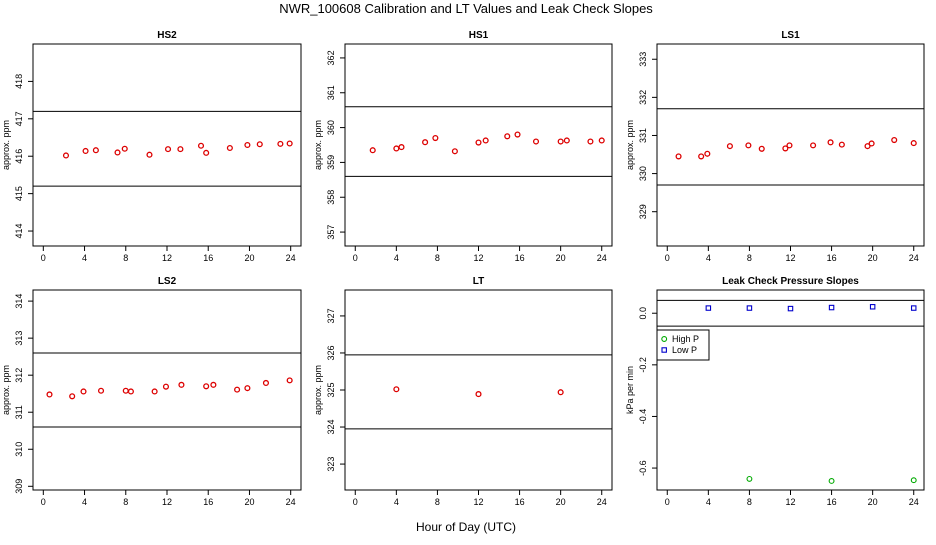 The height and width of the screenshot is (545, 936). What do you see at coordinates (643, 468) in the screenshot?
I see `y-tick-label: -0.6` at bounding box center [643, 468].